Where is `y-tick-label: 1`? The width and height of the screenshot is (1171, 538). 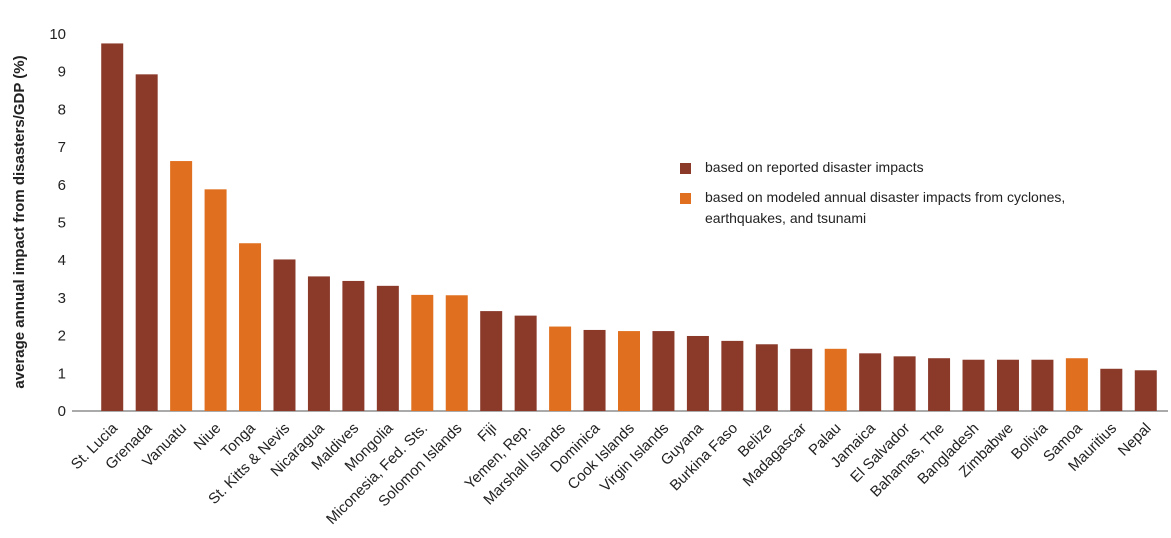 y-tick-label: 1 is located at coordinates (62, 373).